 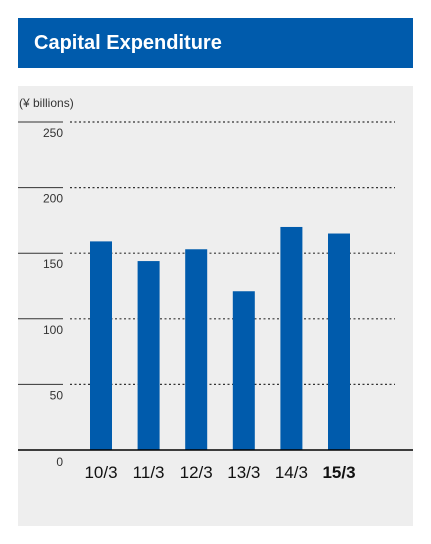 What do you see at coordinates (291, 472) in the screenshot?
I see `x-tick-label: 14/3` at bounding box center [291, 472].